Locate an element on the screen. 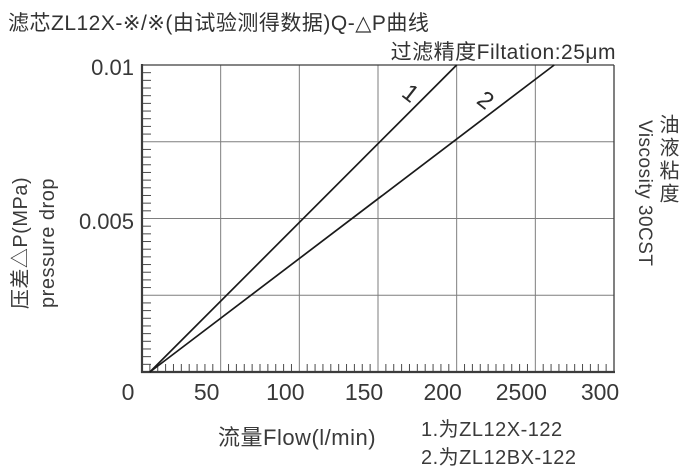 This screenshot has height=476, width=690. legend: 1.为ZL12X-122 2.为ZL12BX-122 is located at coordinates (498, 444).